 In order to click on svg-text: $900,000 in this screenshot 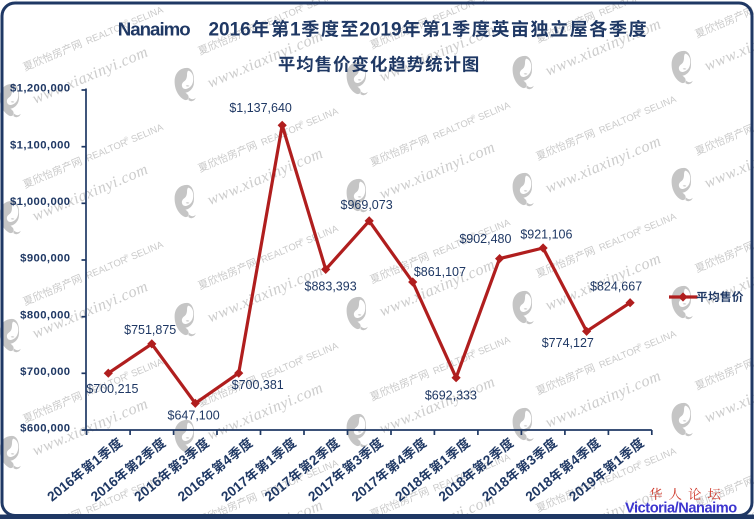, I will do `click(45, 259)`.